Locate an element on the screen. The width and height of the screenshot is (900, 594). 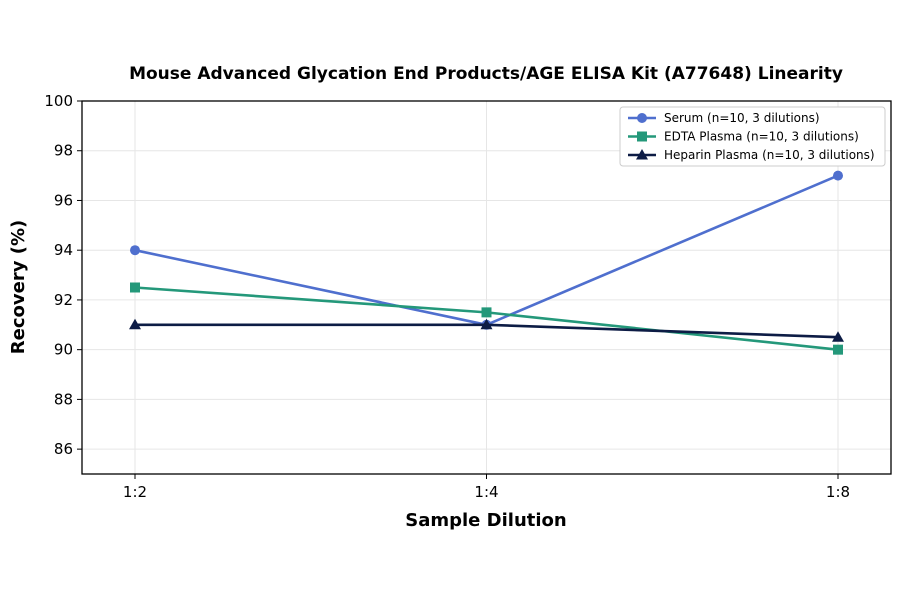
x-tick-label: 1:4 is located at coordinates (486, 492).